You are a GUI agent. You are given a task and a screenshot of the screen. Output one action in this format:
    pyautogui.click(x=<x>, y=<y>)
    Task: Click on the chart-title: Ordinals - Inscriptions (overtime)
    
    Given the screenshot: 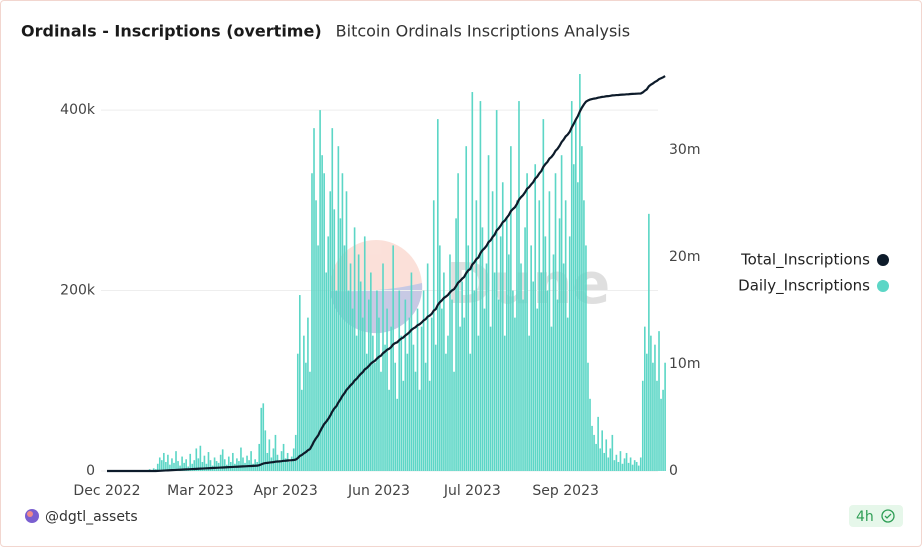 What is the action you would take?
    pyautogui.click(x=171, y=31)
    